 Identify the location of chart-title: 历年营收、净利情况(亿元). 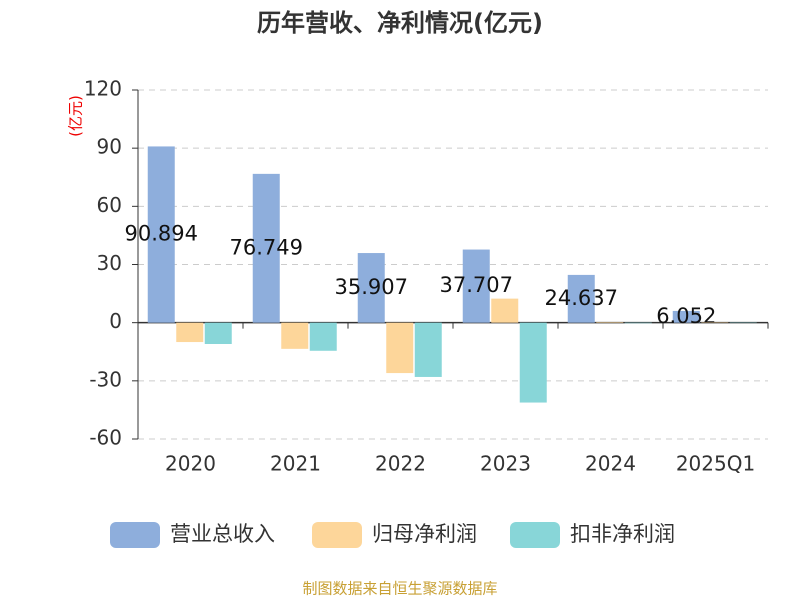
(400, 23).